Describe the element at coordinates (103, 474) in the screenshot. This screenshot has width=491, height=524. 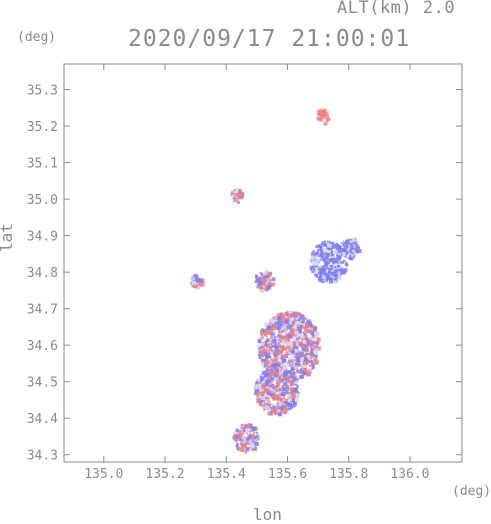
I see `x-tick-label: 135.0` at that location.